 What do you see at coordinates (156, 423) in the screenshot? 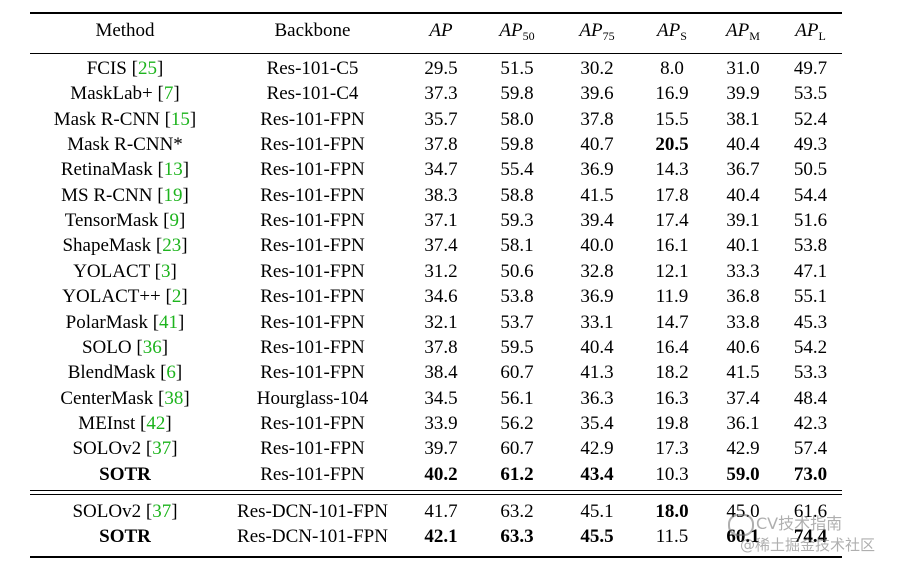
I see `citation-link: 42` at bounding box center [156, 423].